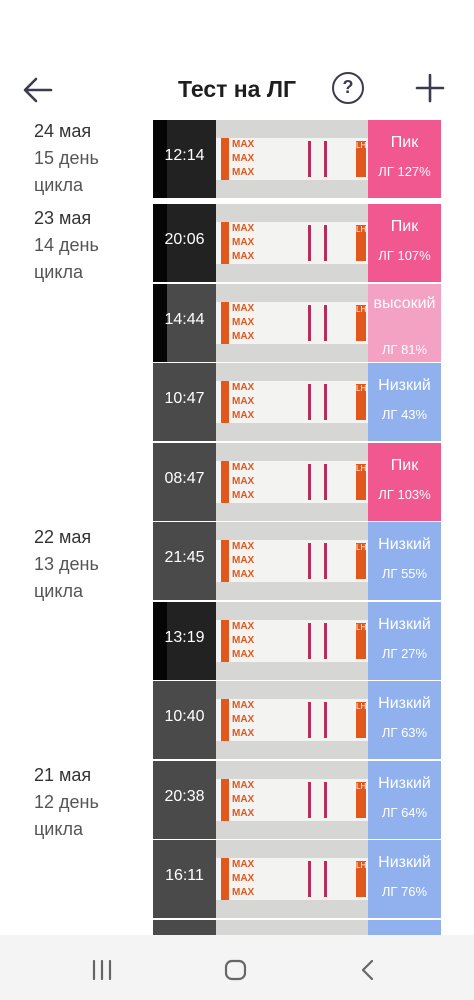 The height and width of the screenshot is (1000, 474). I want to click on test-photo: 16:11 MAX MAX MAX LH, so click(260, 879).